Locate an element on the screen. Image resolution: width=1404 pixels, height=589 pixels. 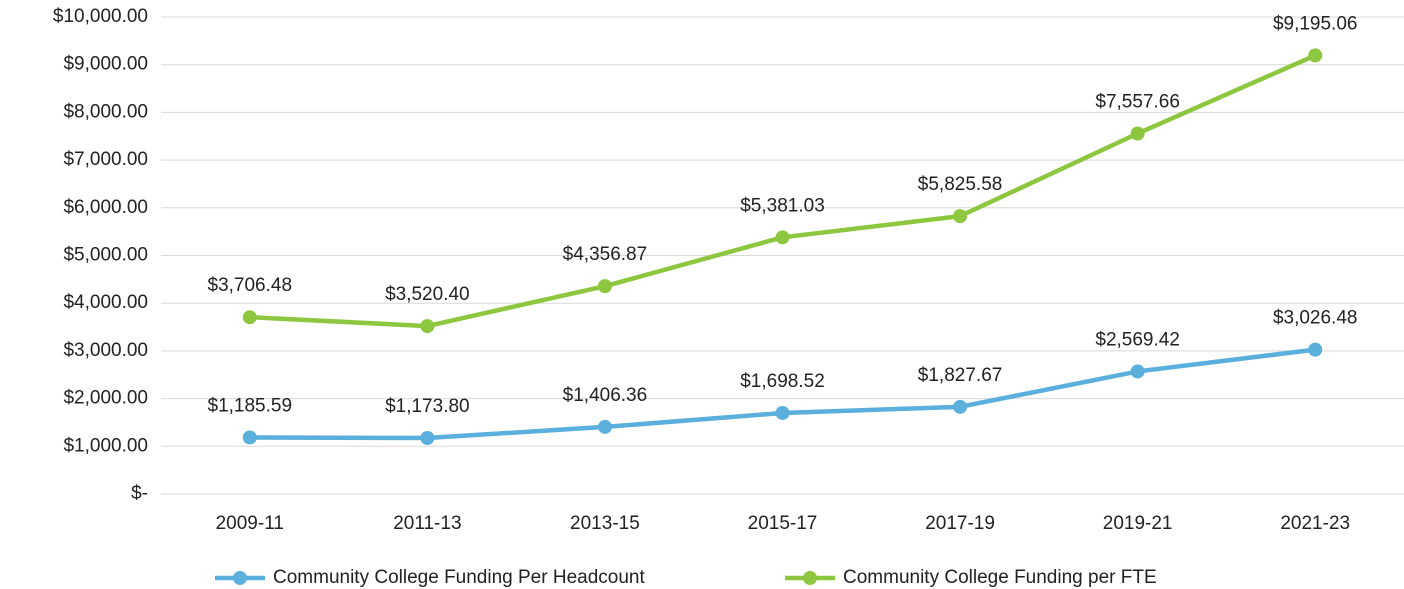
data-label: $3,520.40 is located at coordinates (427, 294).